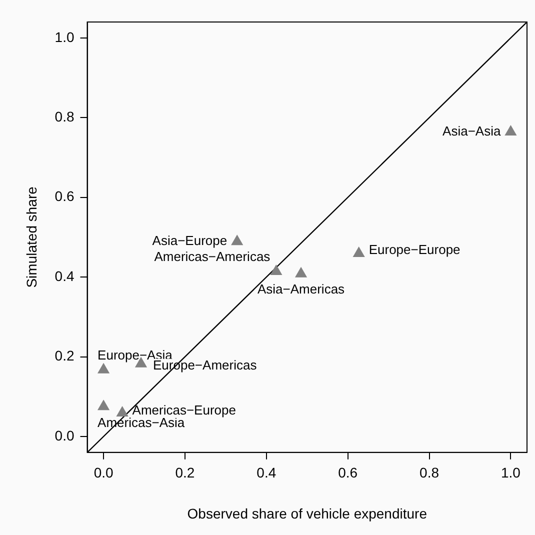 The height and width of the screenshot is (535, 535). Describe the element at coordinates (414, 250) in the screenshot. I see `annotation: Europe−Europe` at that location.